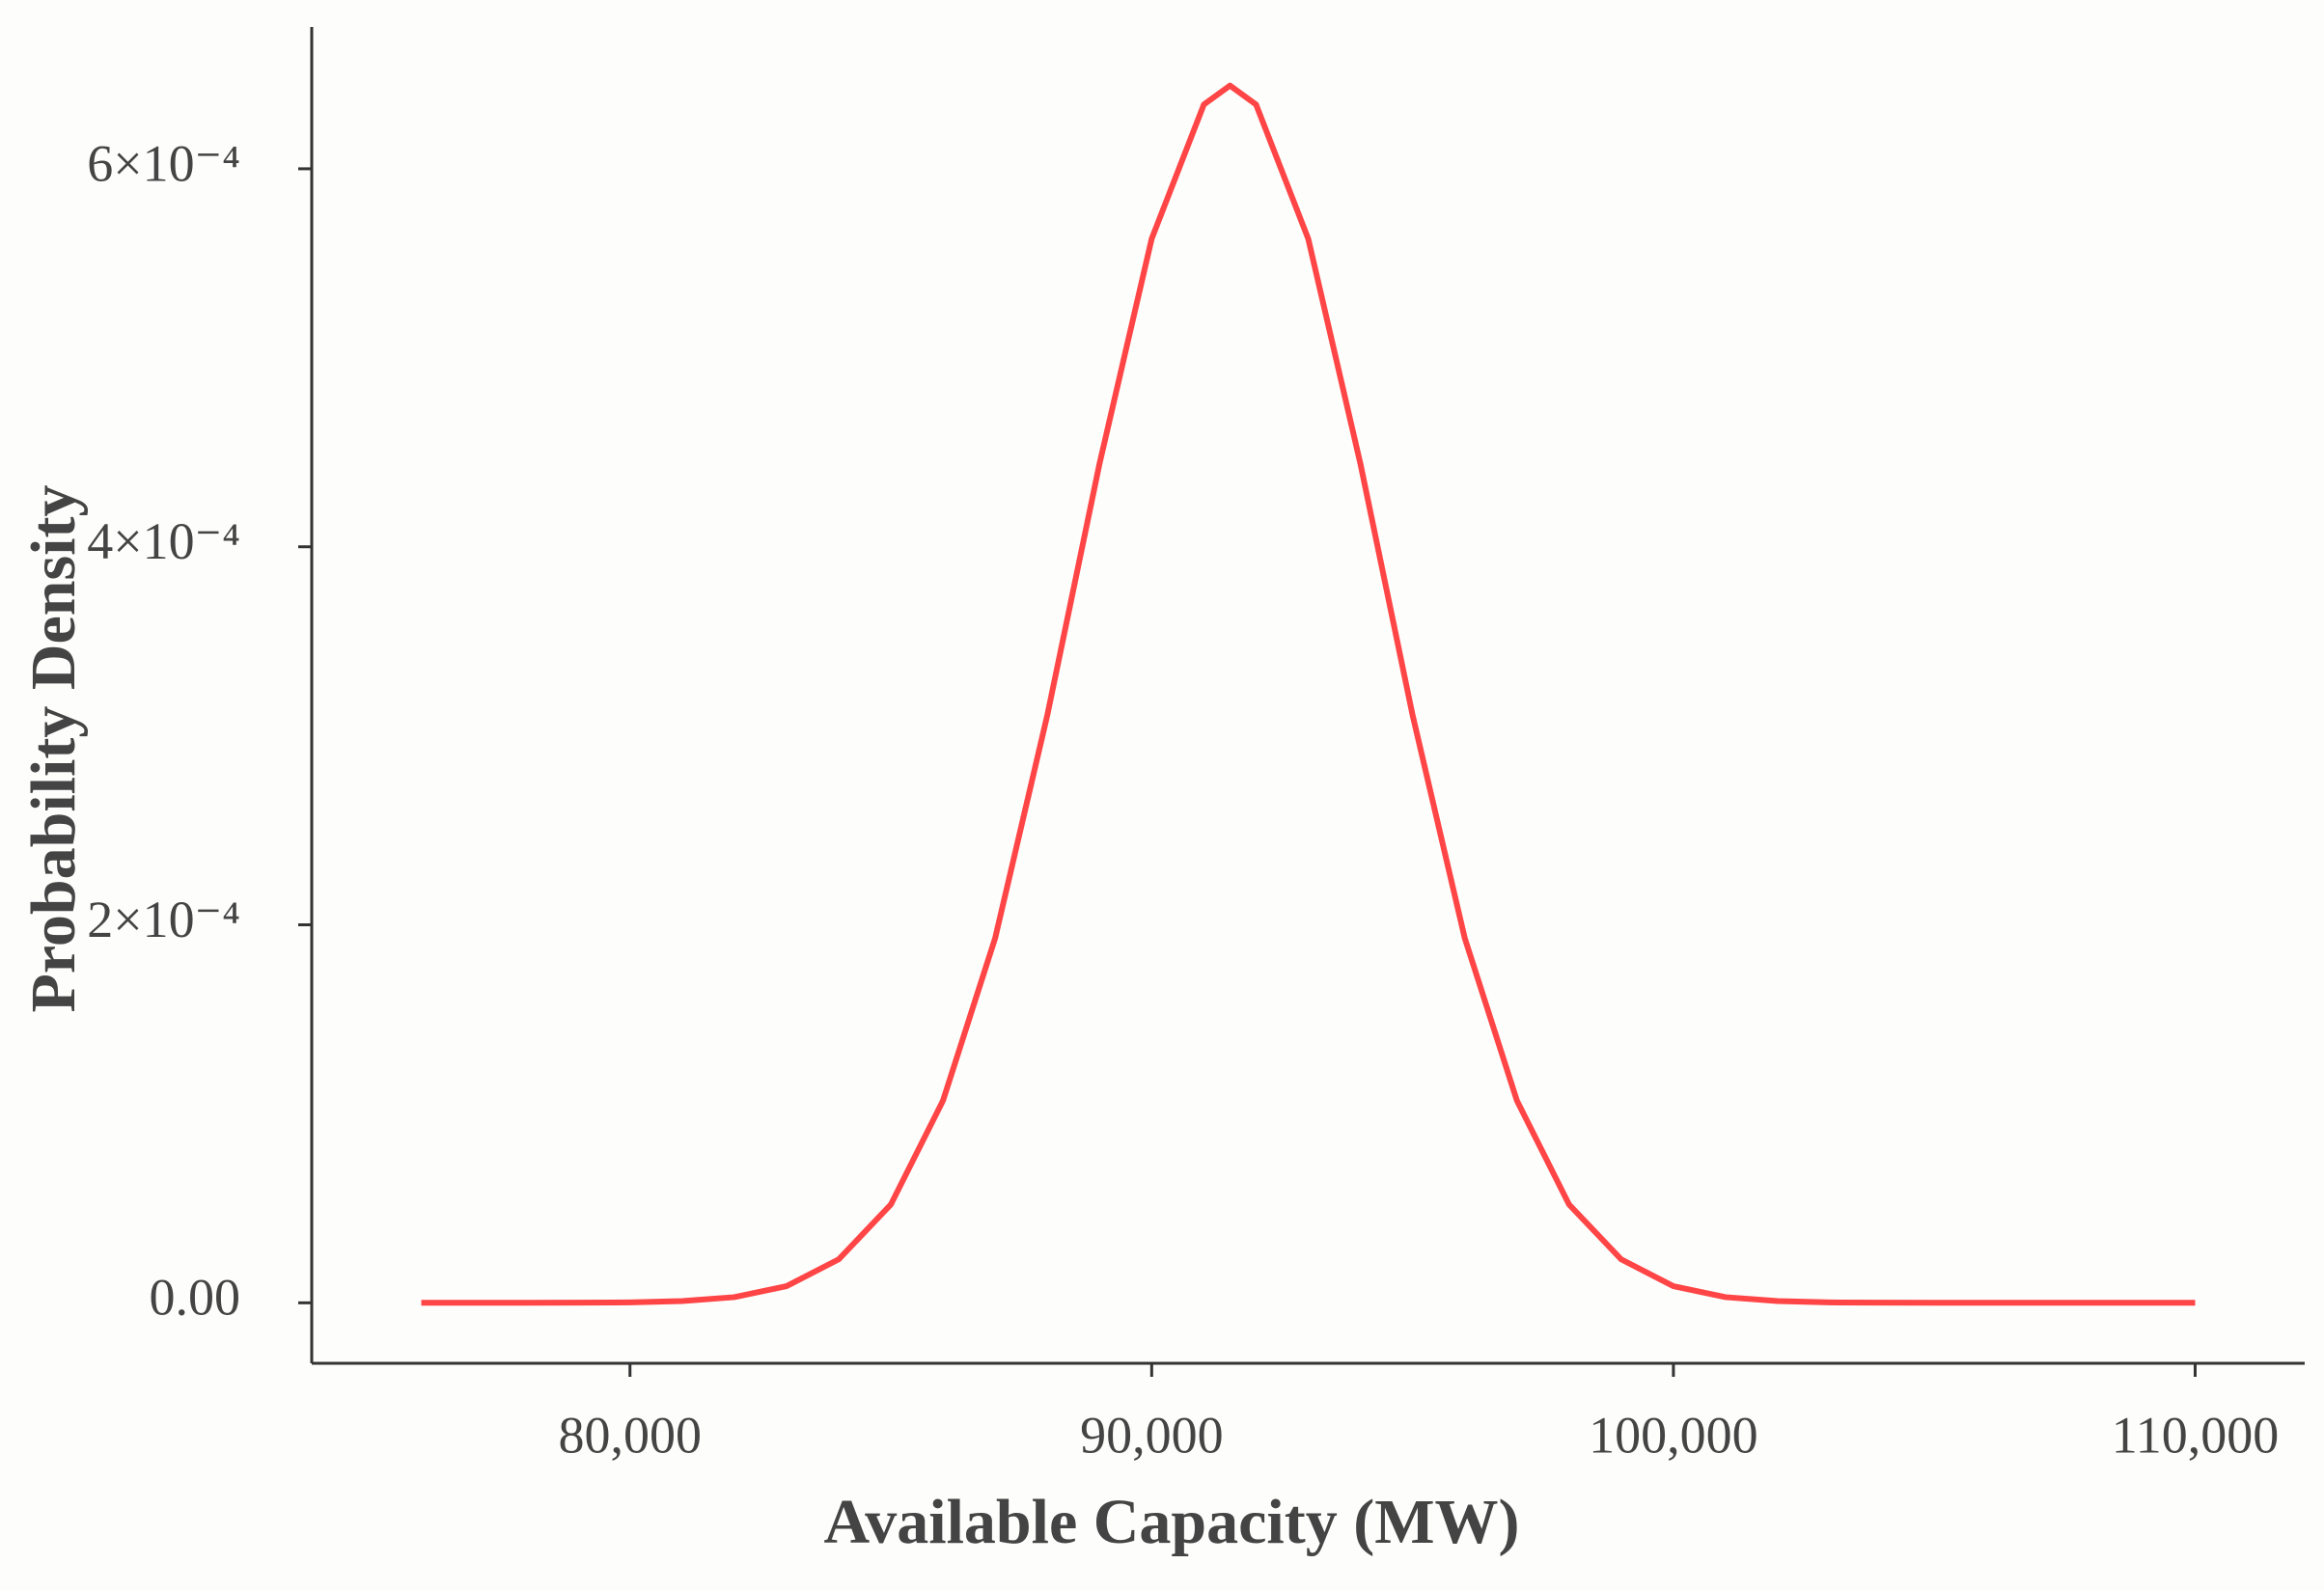  Describe the element at coordinates (2196, 1435) in the screenshot. I see `x-tick-label: 110,000` at that location.